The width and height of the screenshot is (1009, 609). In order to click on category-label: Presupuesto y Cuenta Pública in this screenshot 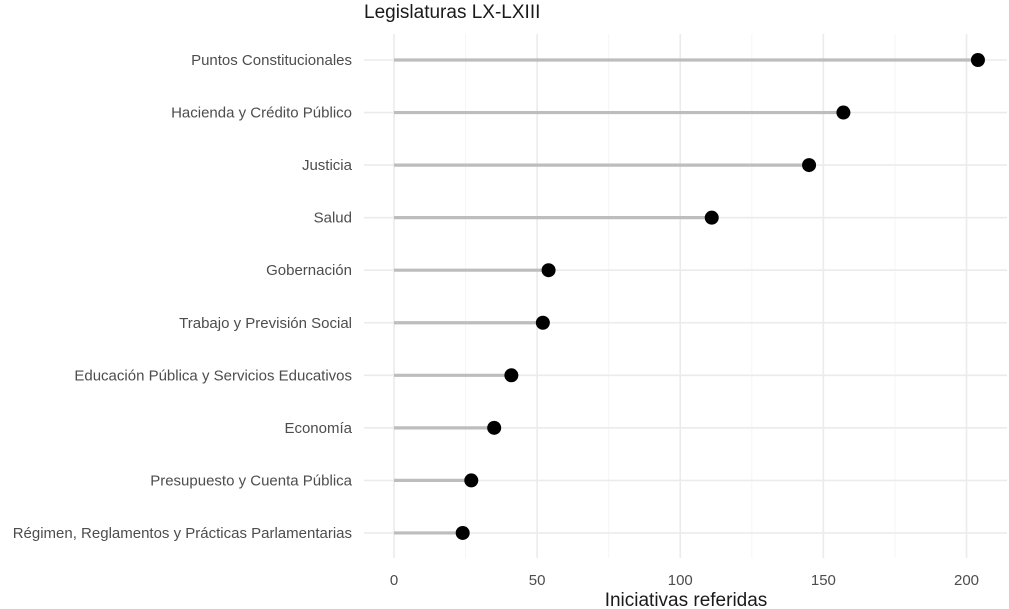, I will do `click(251, 480)`.